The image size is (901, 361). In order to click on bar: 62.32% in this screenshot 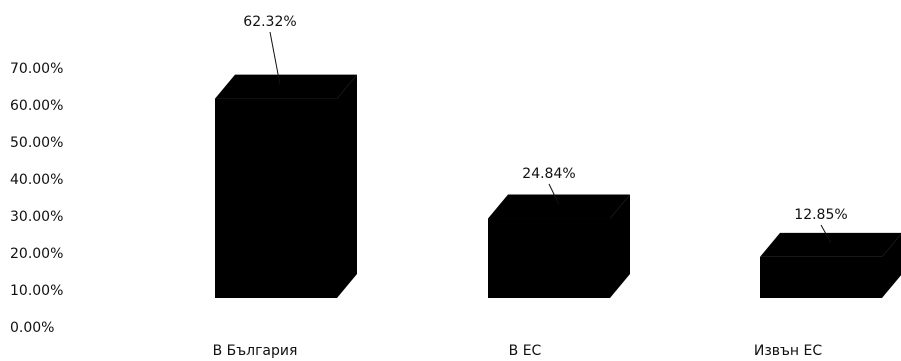, I will do `click(286, 156)`.